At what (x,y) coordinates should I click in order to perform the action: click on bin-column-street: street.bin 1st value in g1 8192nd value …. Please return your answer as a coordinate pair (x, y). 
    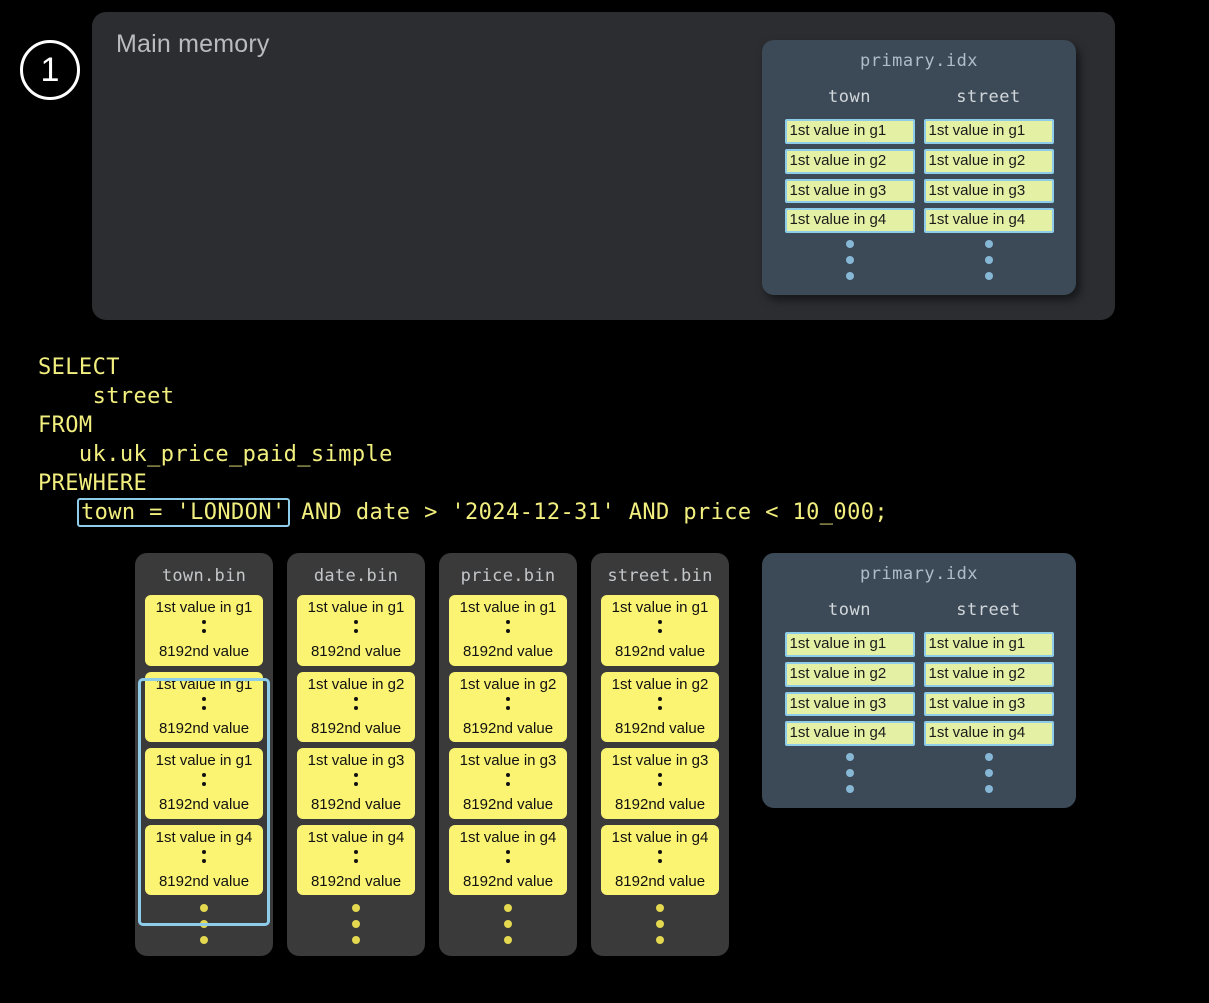
    Looking at the image, I should click on (660, 754).